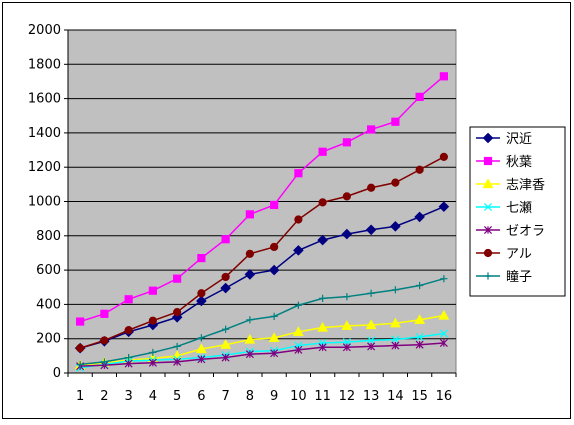  What do you see at coordinates (444, 396) in the screenshot?
I see `x-tick-label-16: 16` at bounding box center [444, 396].